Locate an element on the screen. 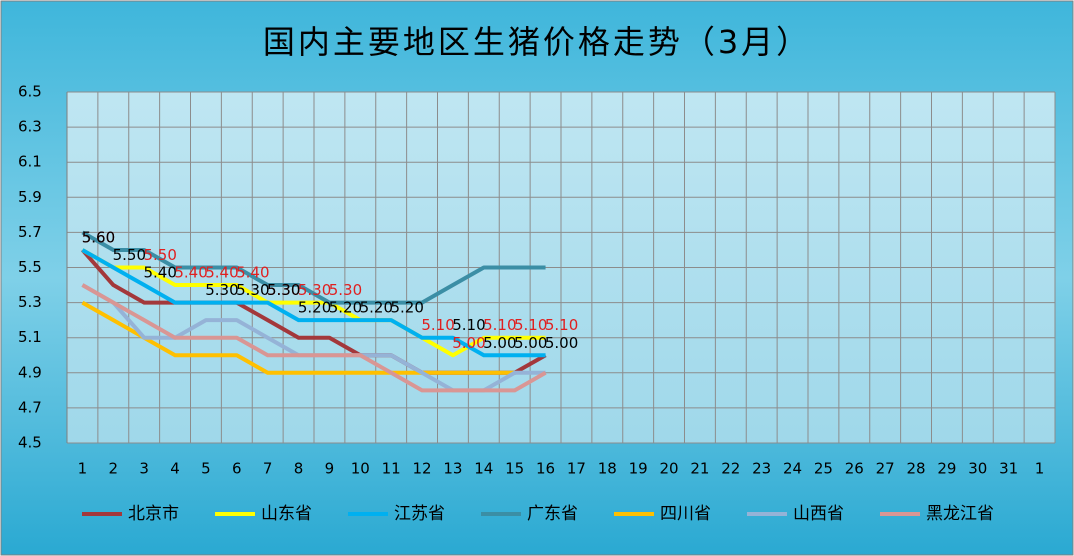 This screenshot has height=556, width=1074. x-tick-label: 31 is located at coordinates (1008, 469).